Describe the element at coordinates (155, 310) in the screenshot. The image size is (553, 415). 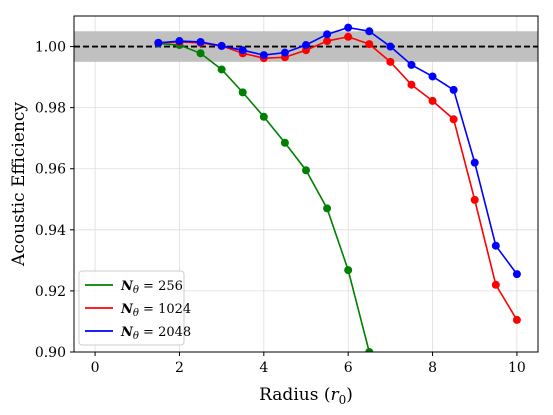
I see `legend-label: Nθ = 1024` at that location.